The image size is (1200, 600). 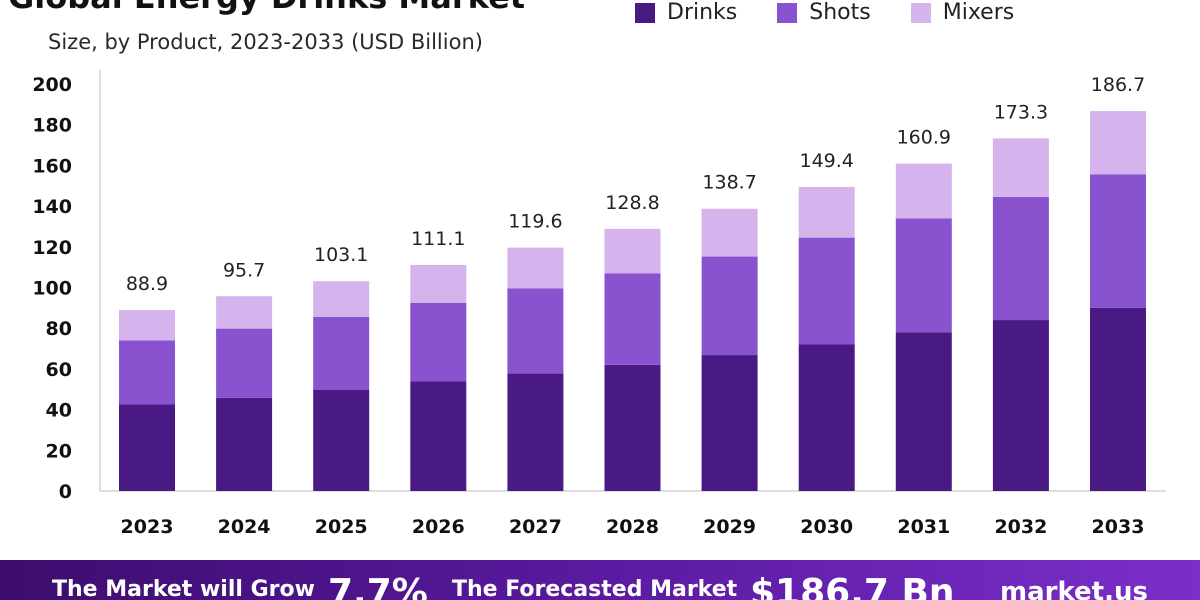 What do you see at coordinates (729, 527) in the screenshot?
I see `x-tick-label: 2029` at bounding box center [729, 527].